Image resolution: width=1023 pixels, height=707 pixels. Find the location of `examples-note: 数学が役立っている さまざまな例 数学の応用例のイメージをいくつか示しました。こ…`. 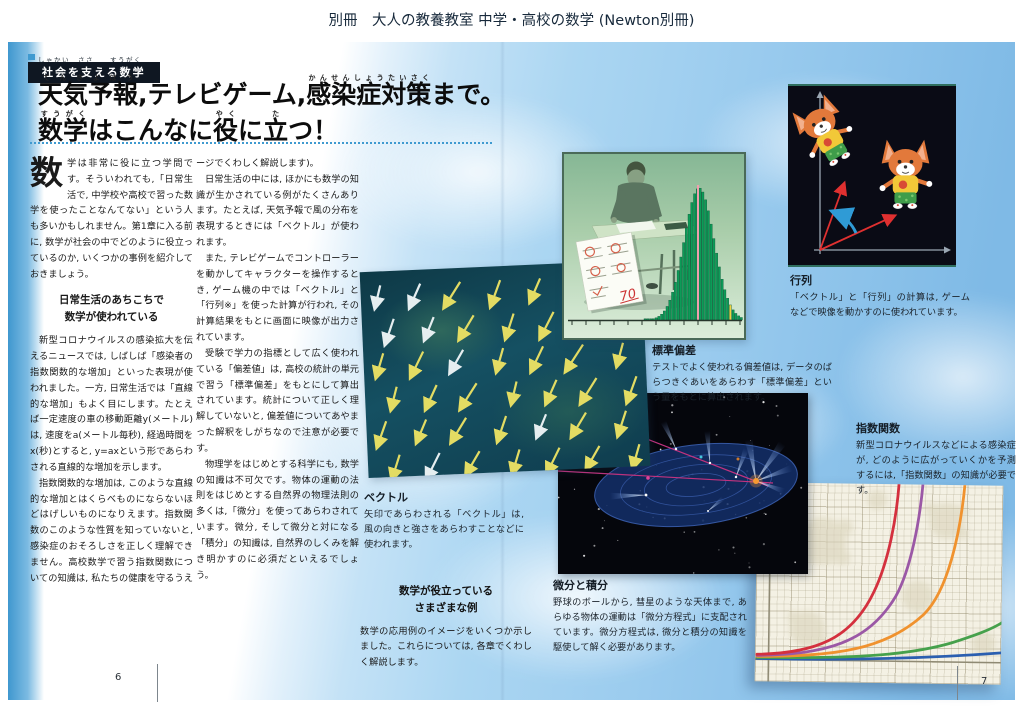

examples-note: 数学が役立っている さまざまな例 数学の応用例のイメージをいくつか示しました。こ… is located at coordinates (446, 627).